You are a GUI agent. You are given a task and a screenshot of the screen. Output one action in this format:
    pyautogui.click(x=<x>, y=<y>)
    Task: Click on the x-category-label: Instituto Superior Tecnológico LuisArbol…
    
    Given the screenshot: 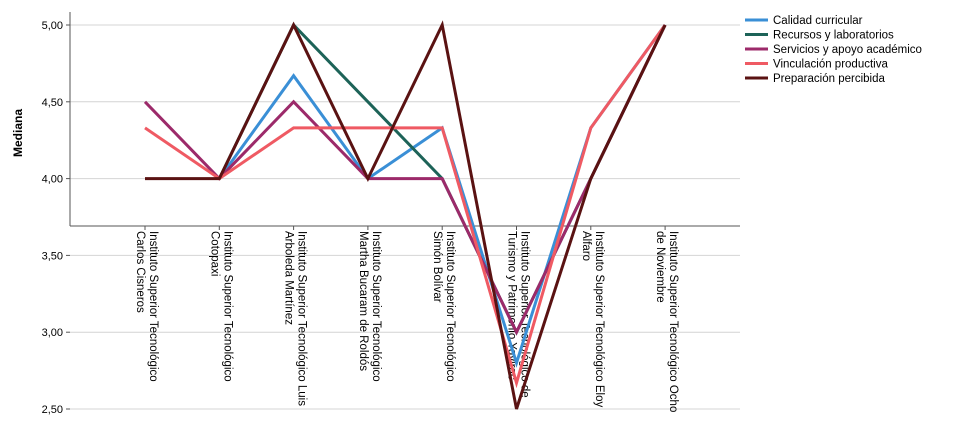 What is the action you would take?
    pyautogui.click(x=295, y=318)
    